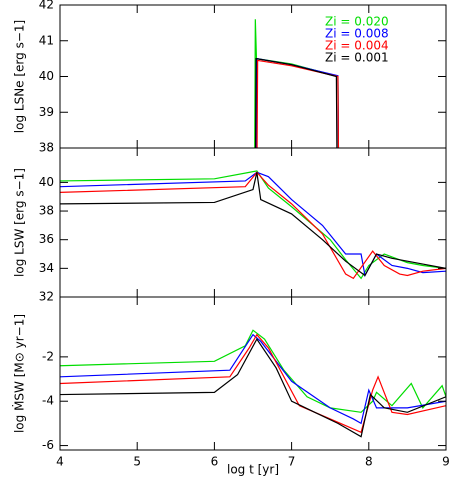  I want to click on y-tick-label: 36, so click(46, 239).